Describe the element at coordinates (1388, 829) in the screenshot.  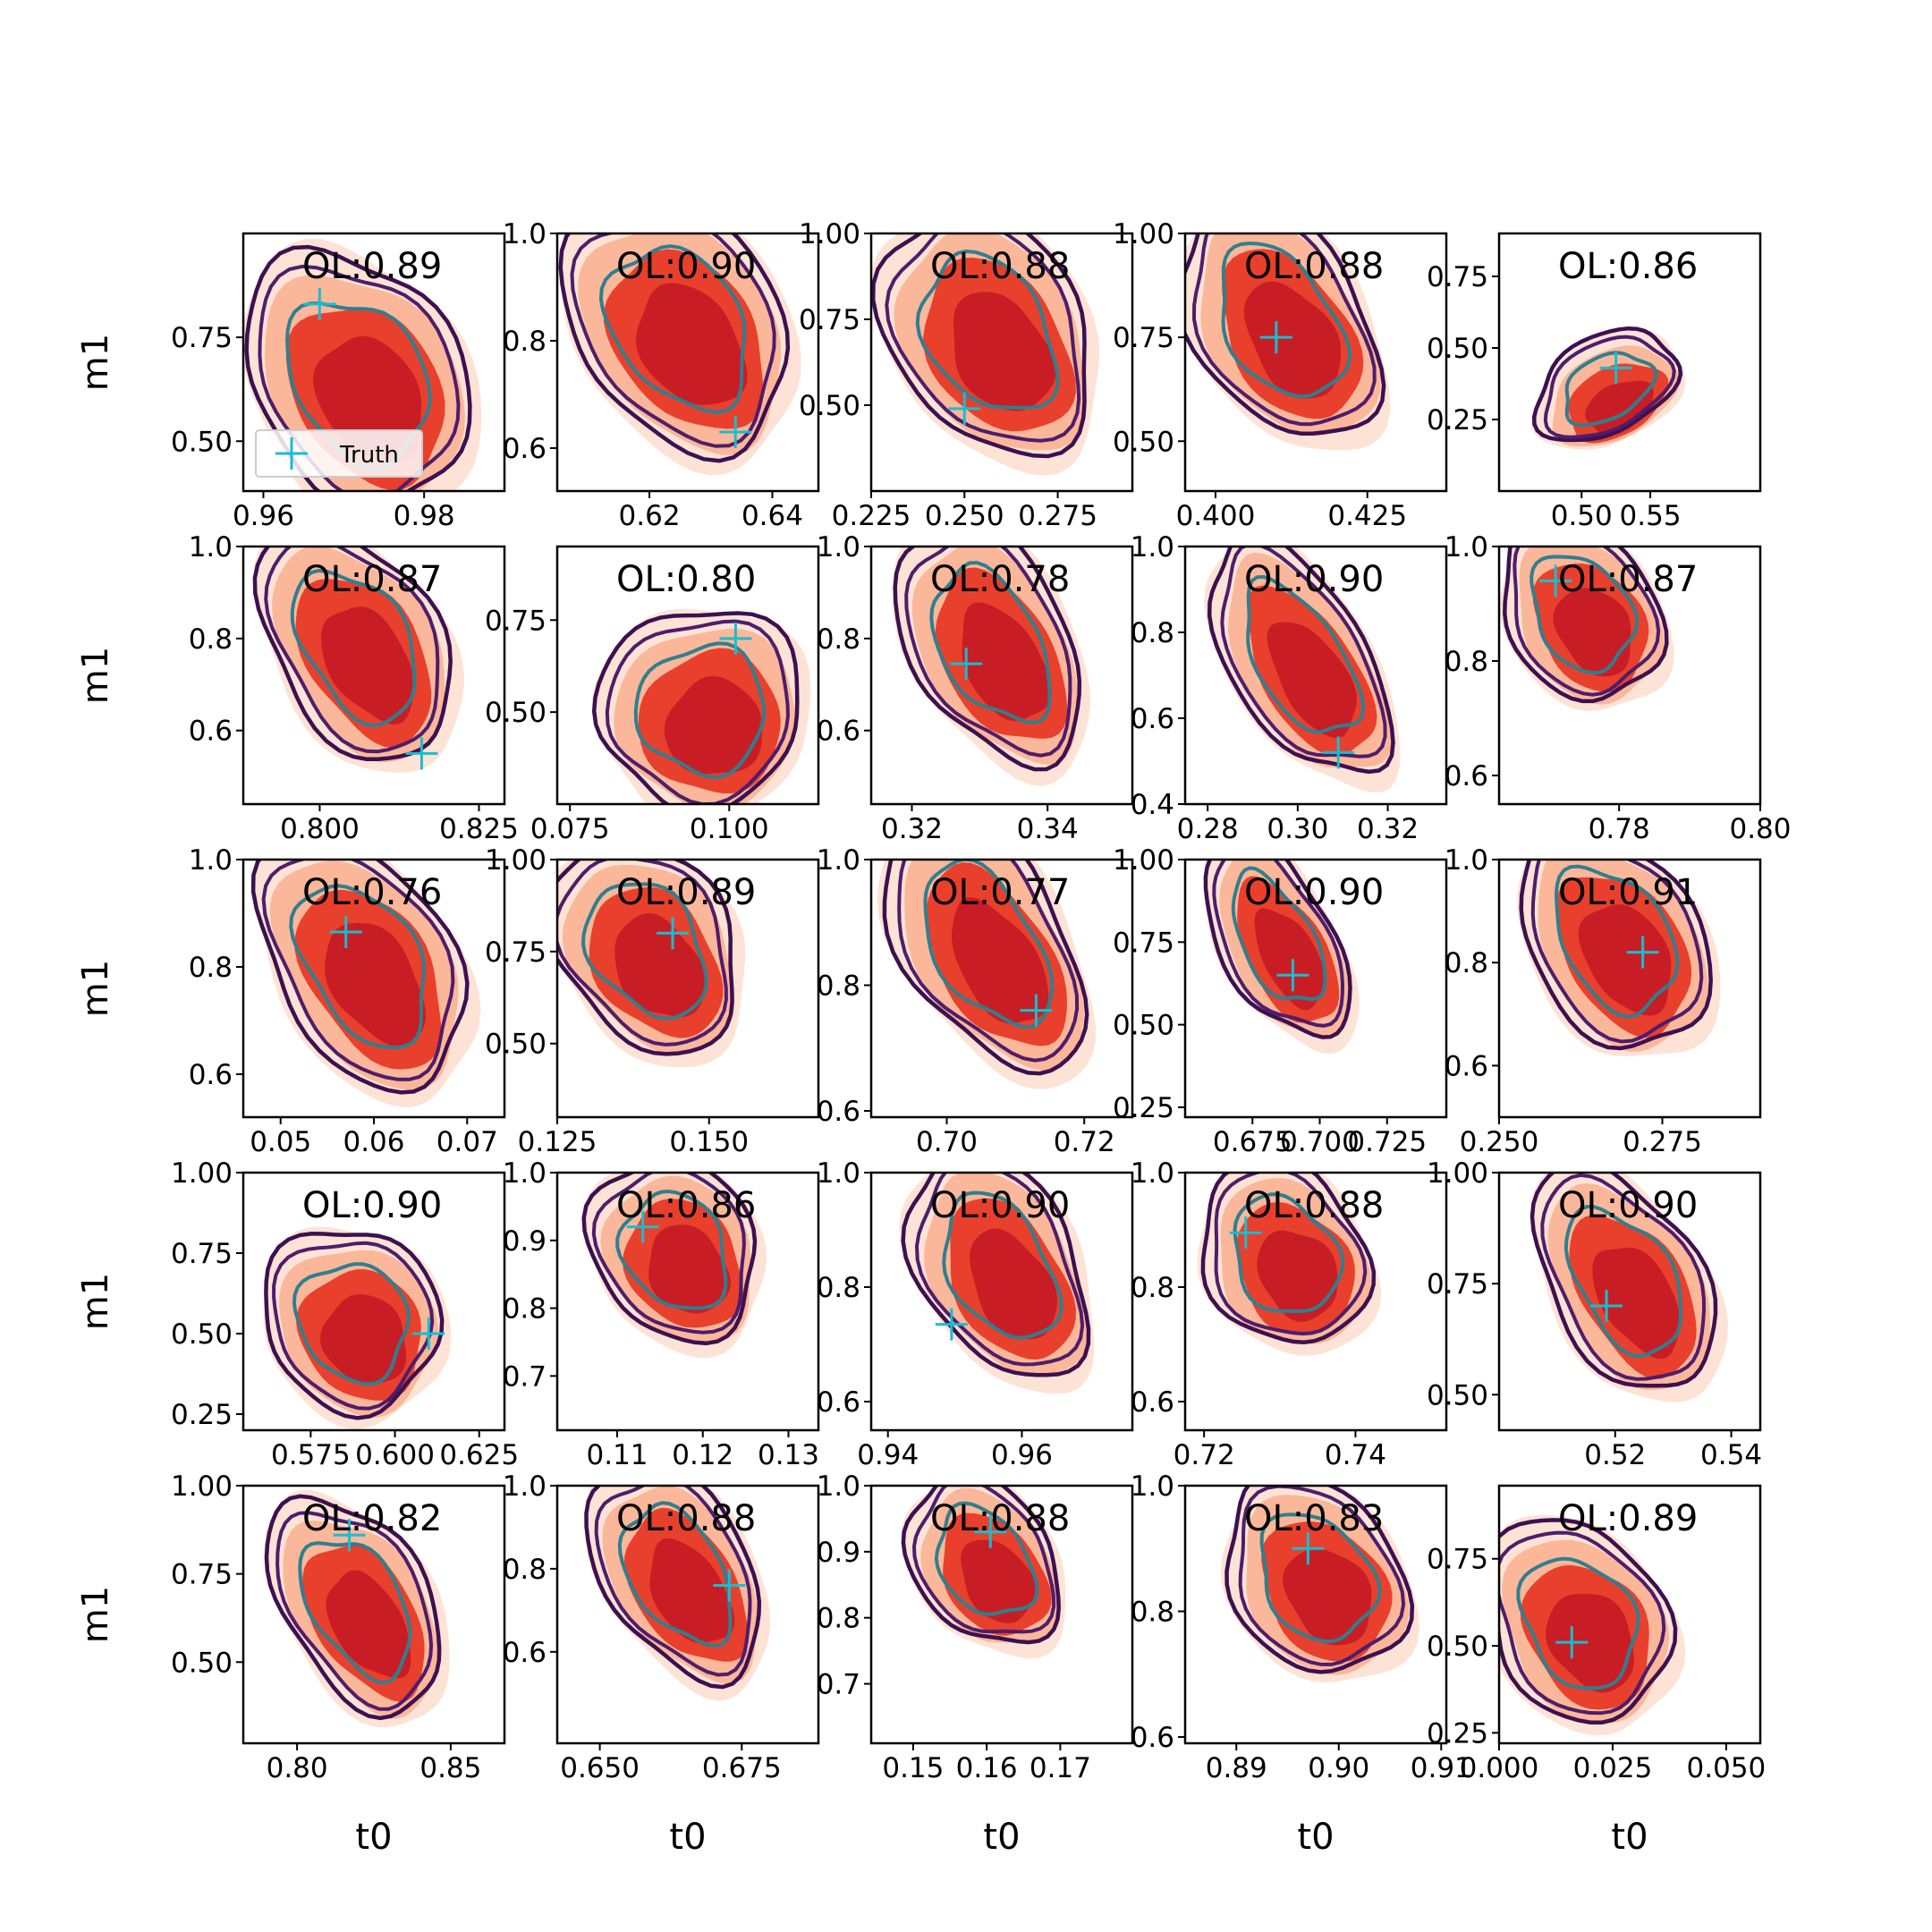
I see `x-tick-label: 0.32` at that location.